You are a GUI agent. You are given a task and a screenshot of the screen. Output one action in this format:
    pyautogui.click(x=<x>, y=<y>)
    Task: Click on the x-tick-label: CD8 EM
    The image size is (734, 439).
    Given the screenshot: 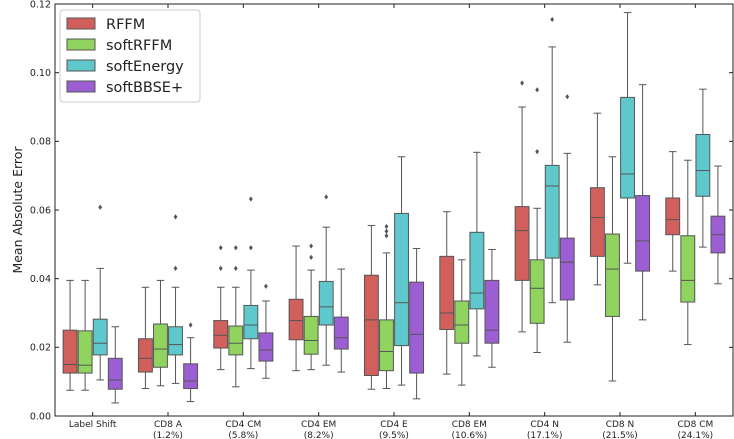 What is the action you would take?
    pyautogui.click(x=469, y=425)
    